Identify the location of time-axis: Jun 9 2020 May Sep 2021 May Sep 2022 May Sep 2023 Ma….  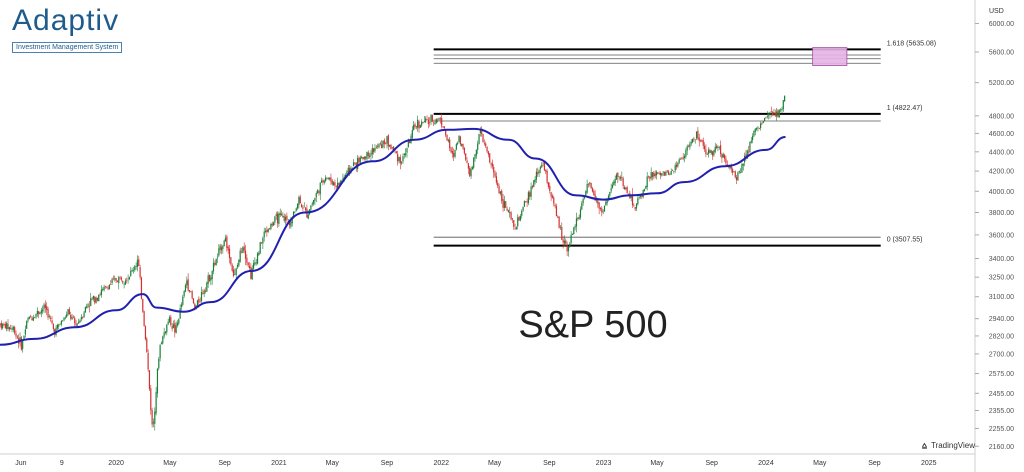
(475, 463).